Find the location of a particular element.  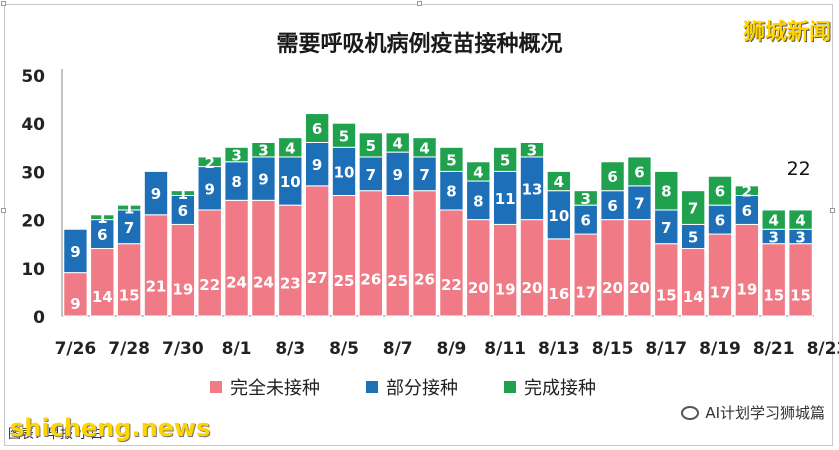

legend-label-full: 完成接种 is located at coordinates (560, 388).